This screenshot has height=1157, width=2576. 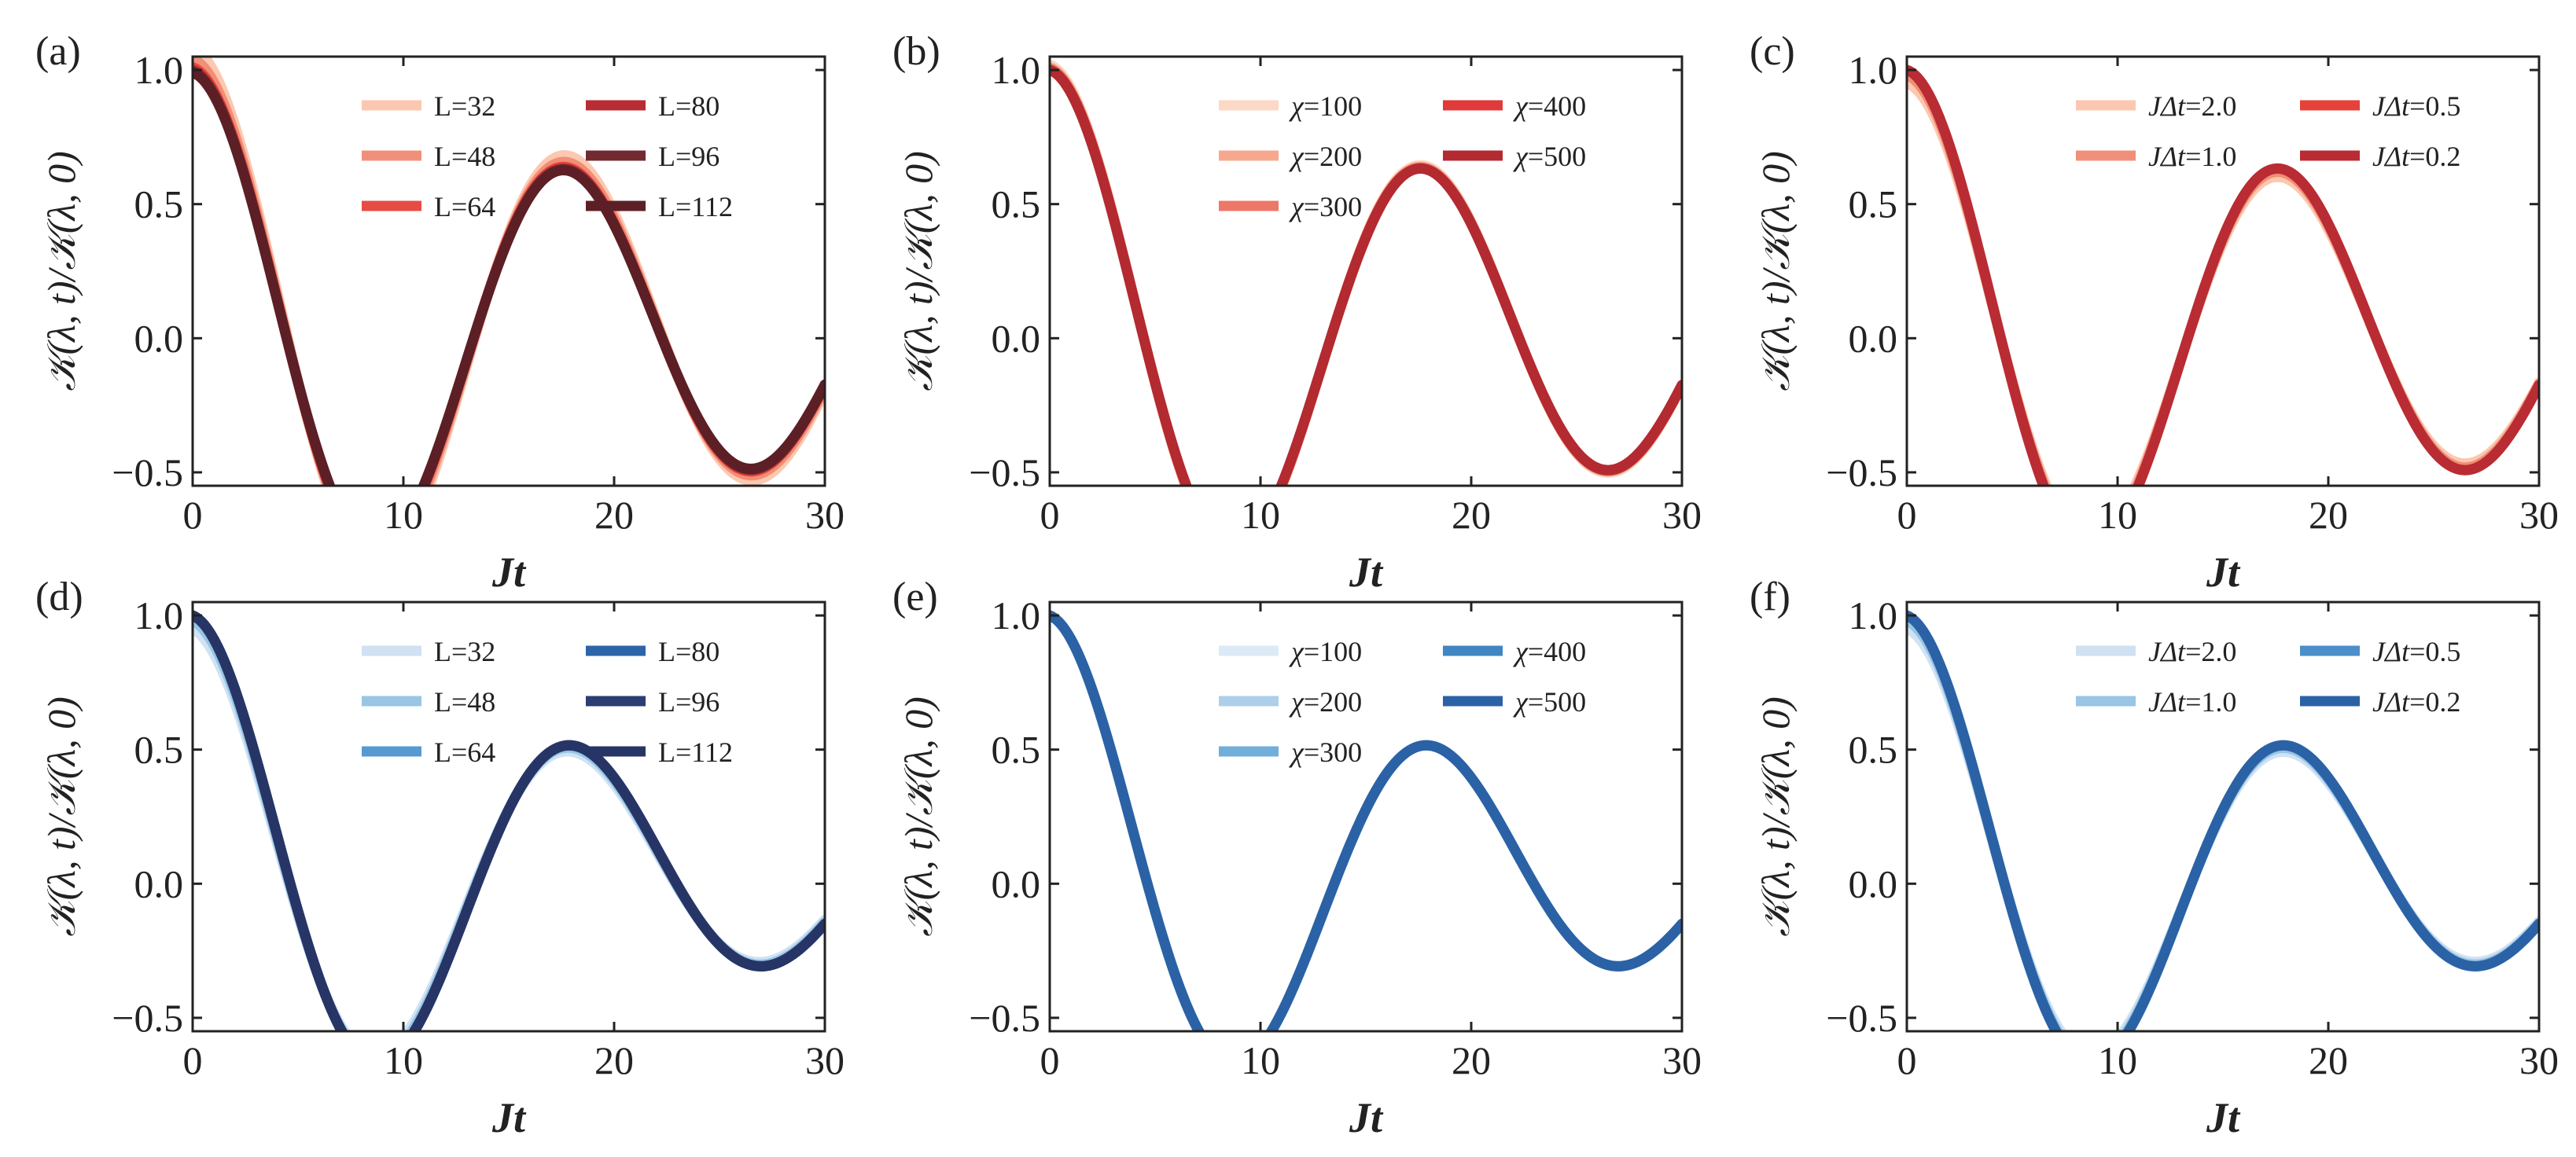 I want to click on legend-item: χ=100, so click(x=1290, y=106).